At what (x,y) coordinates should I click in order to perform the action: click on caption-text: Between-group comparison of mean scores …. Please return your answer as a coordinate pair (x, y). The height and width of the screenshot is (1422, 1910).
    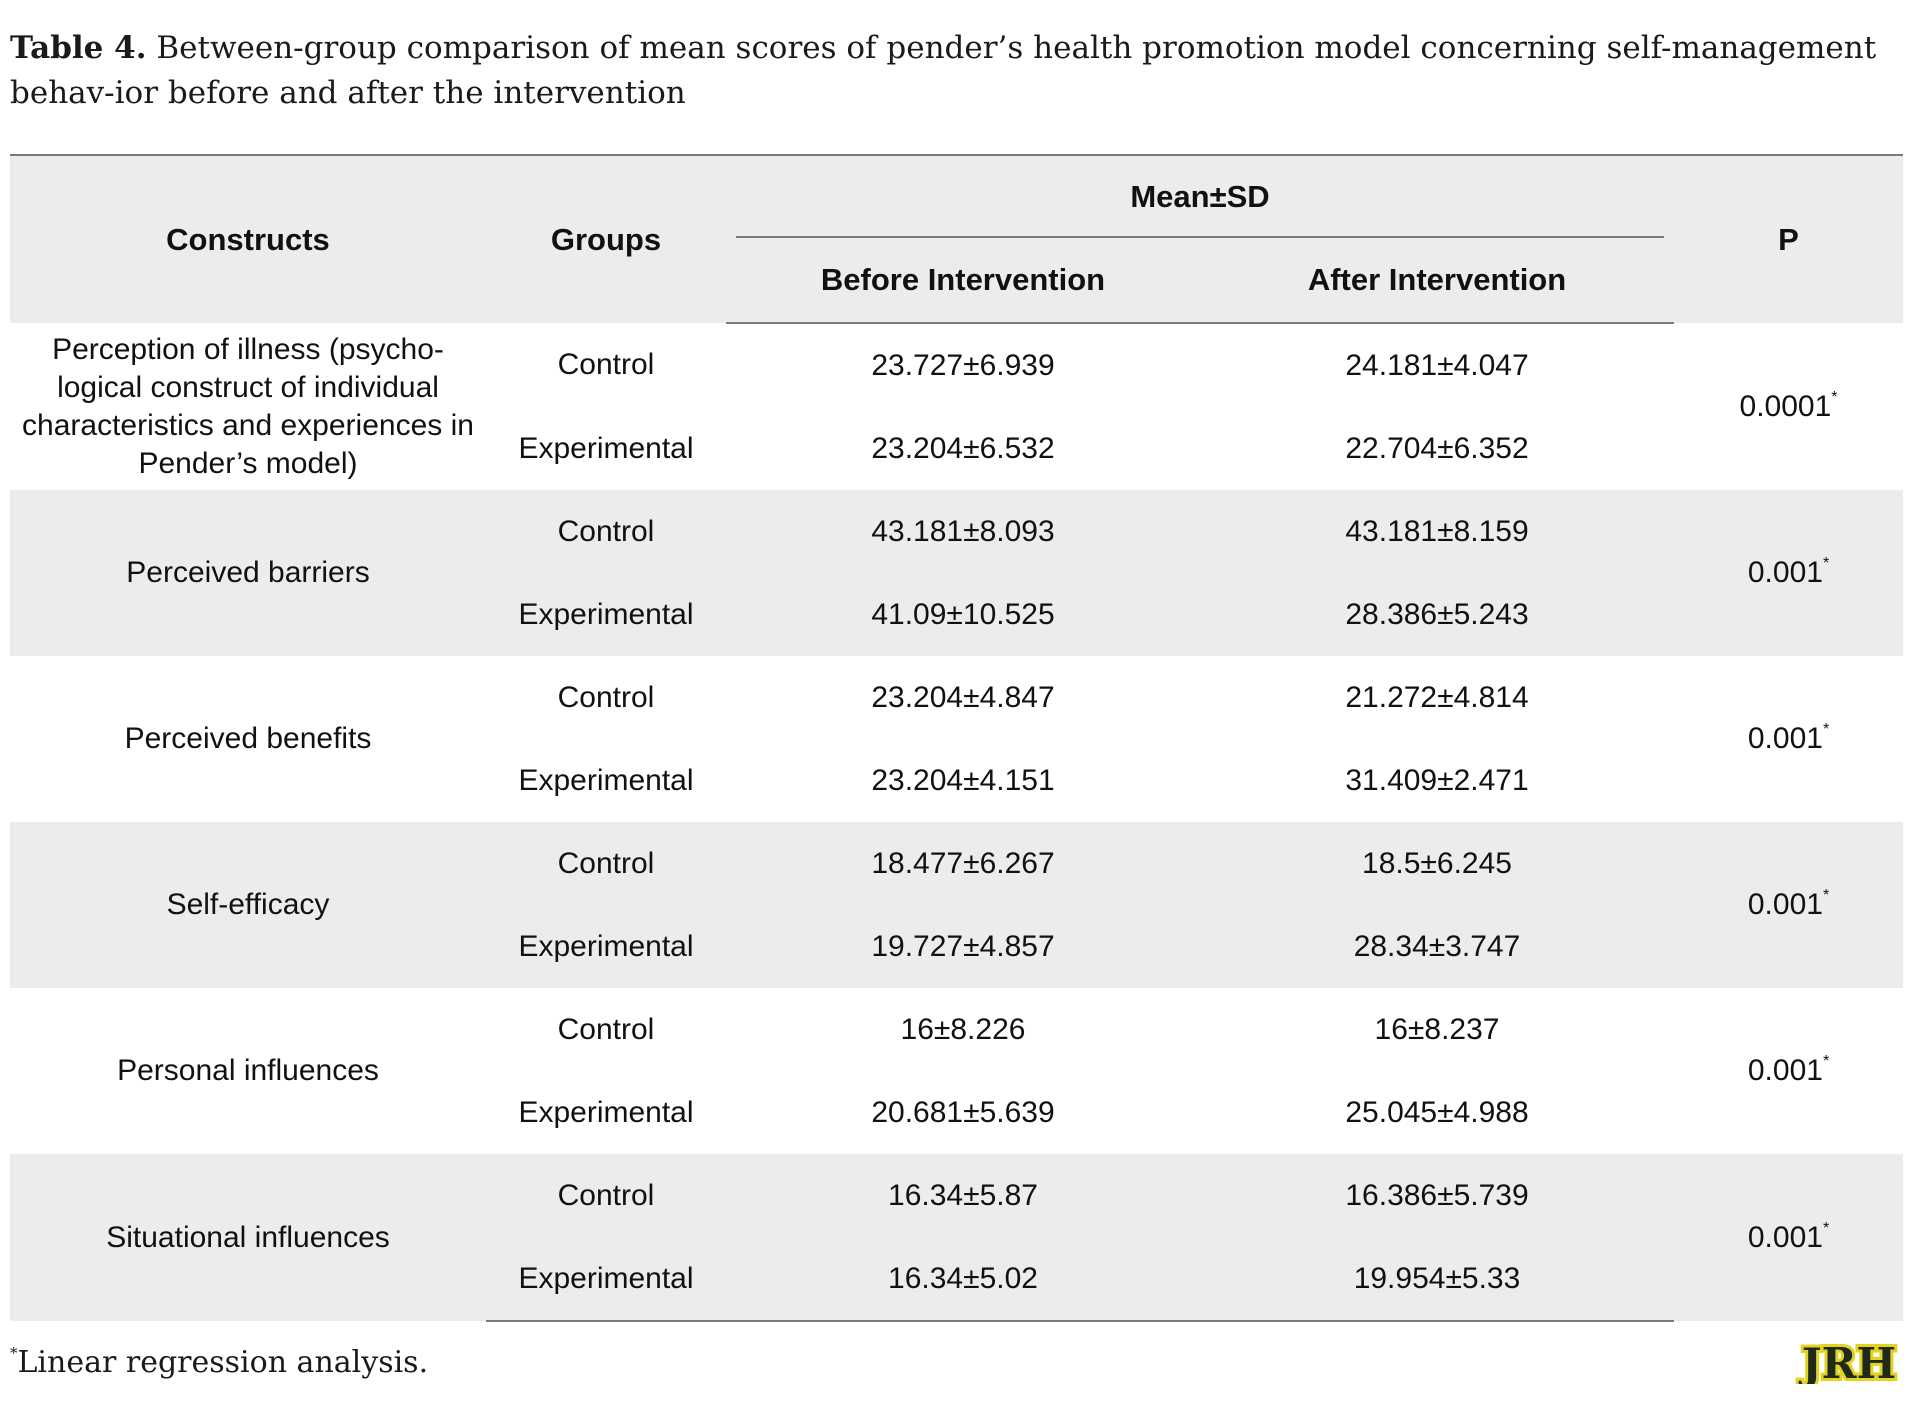
    Looking at the image, I should click on (943, 70).